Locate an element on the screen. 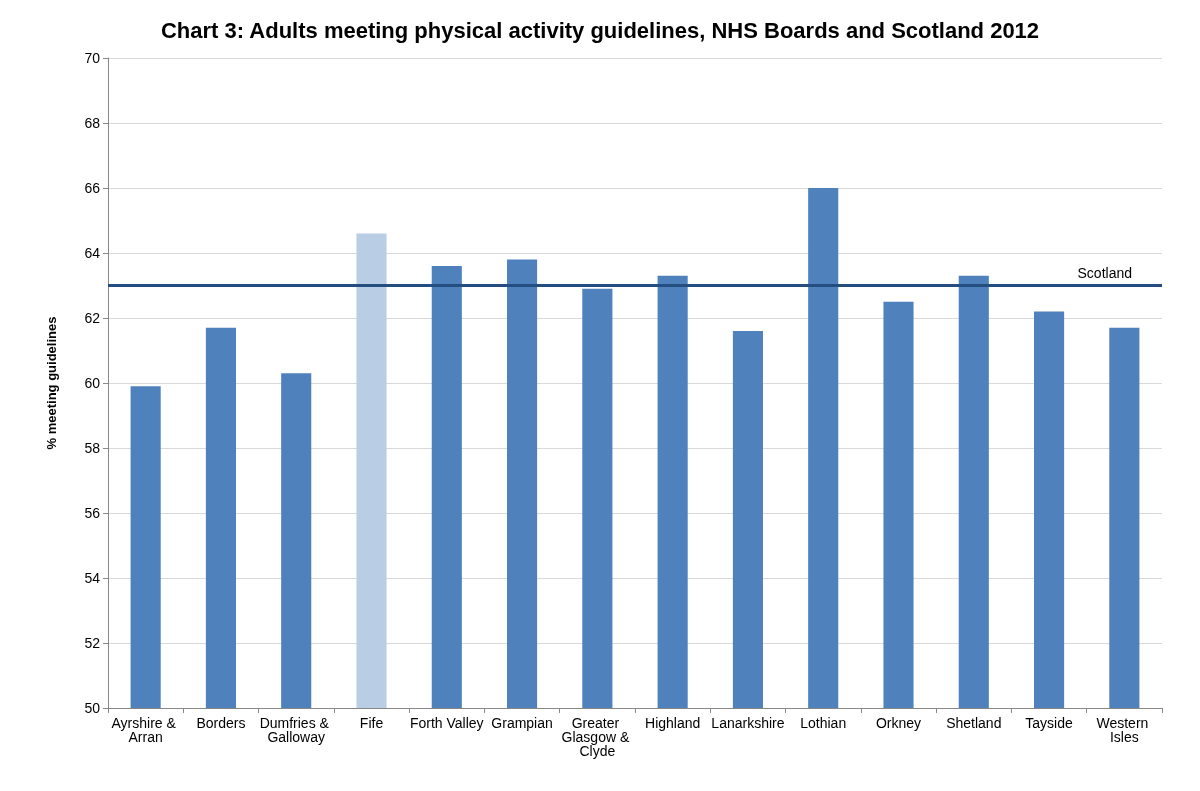 Image resolution: width=1200 pixels, height=791 pixels. x-tick-label: Orkney is located at coordinates (898, 723).